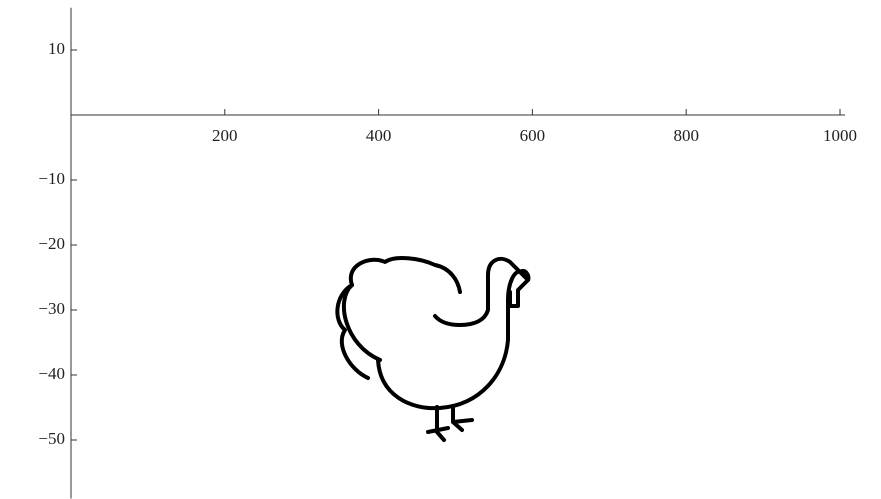  What do you see at coordinates (840, 135) in the screenshot?
I see `x-tick-label: 1000` at bounding box center [840, 135].